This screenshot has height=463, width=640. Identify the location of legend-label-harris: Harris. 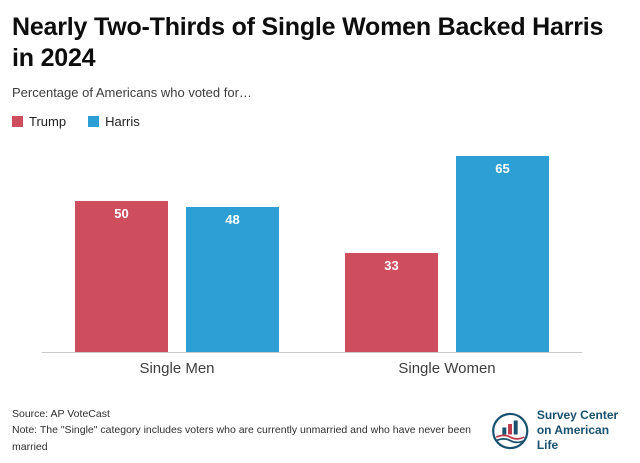
(122, 121).